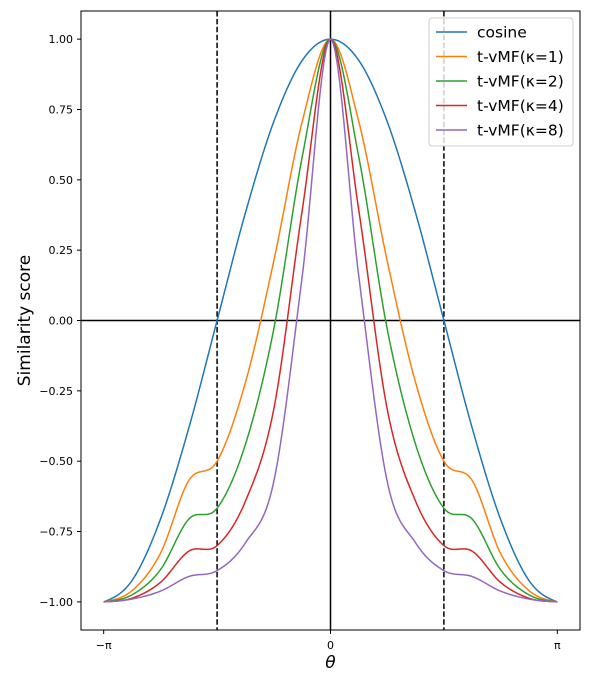 This screenshot has height=681, width=592. I want to click on y-tick-label: −0.25, so click(56, 391).